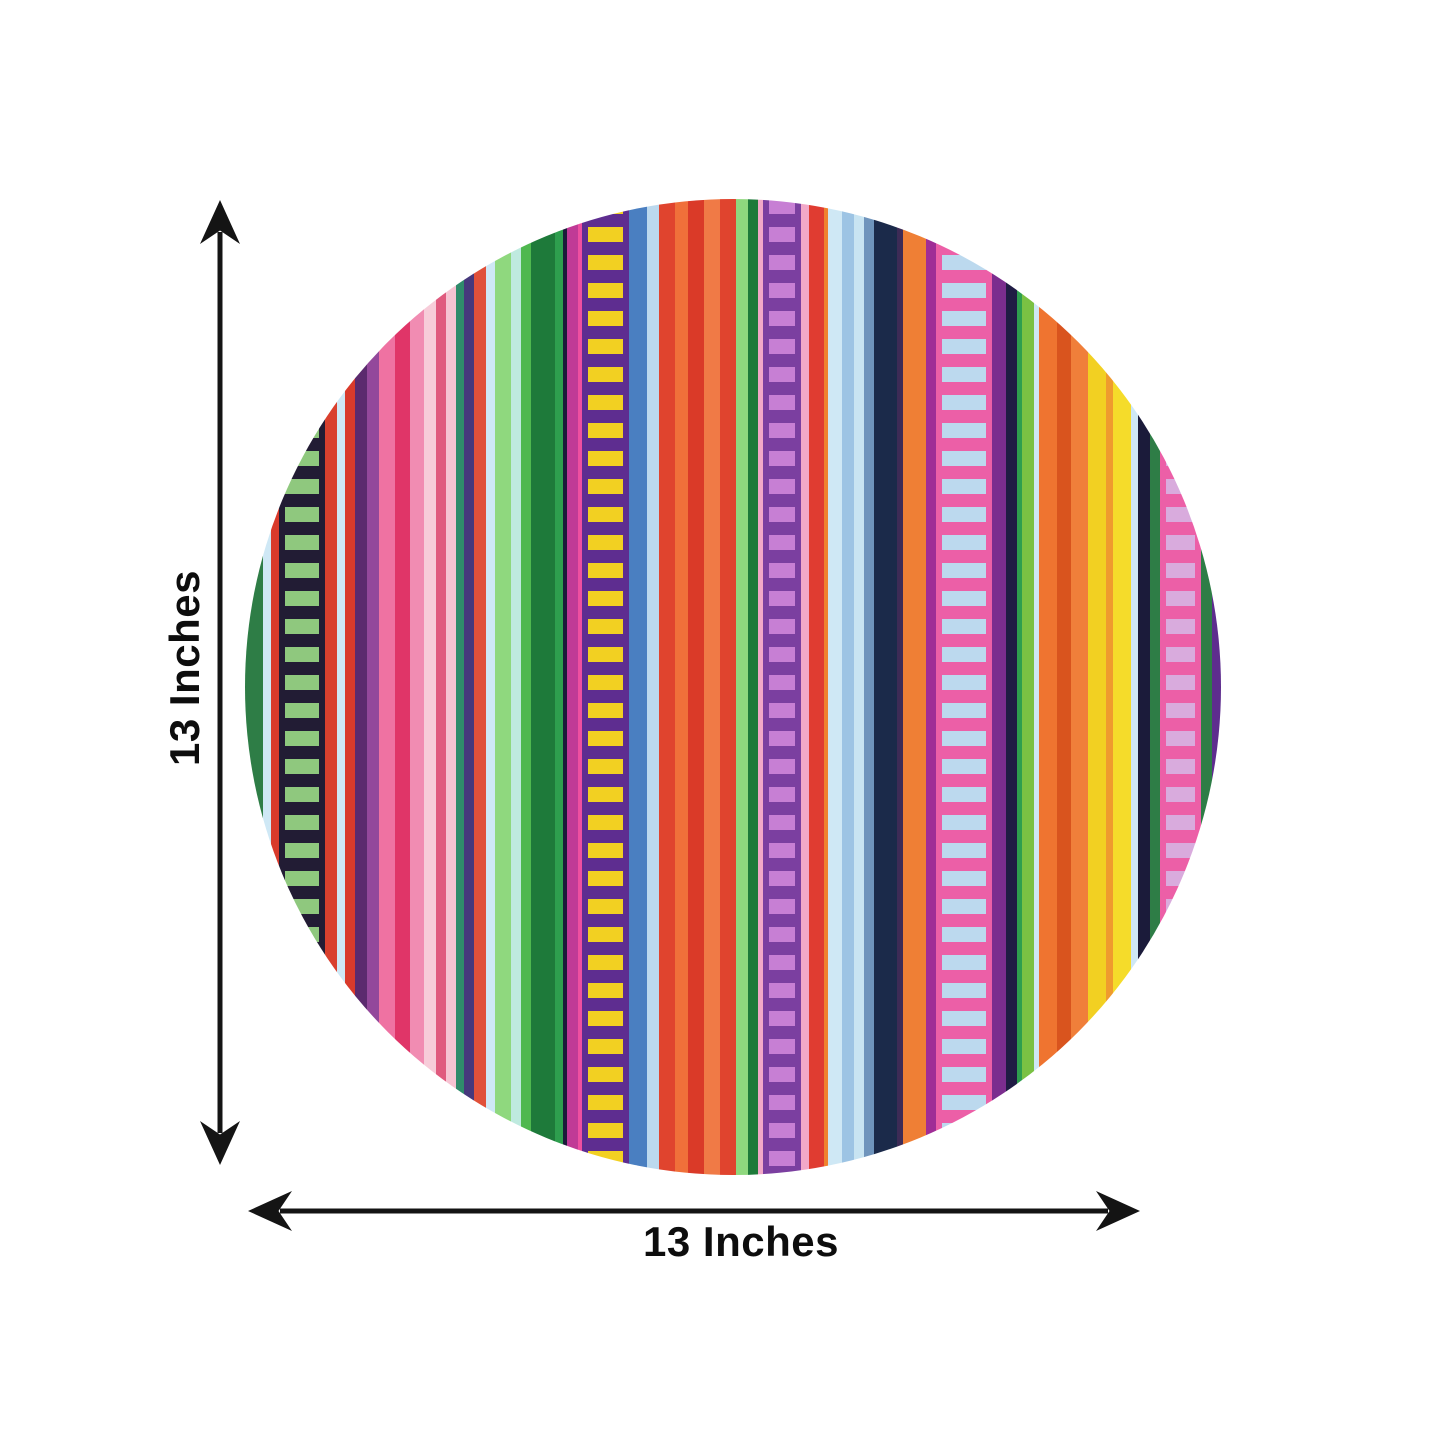 This screenshot has width=1445, height=1445. Describe the element at coordinates (184, 668) in the screenshot. I see `height-dimension-label: 13 Inches` at that location.